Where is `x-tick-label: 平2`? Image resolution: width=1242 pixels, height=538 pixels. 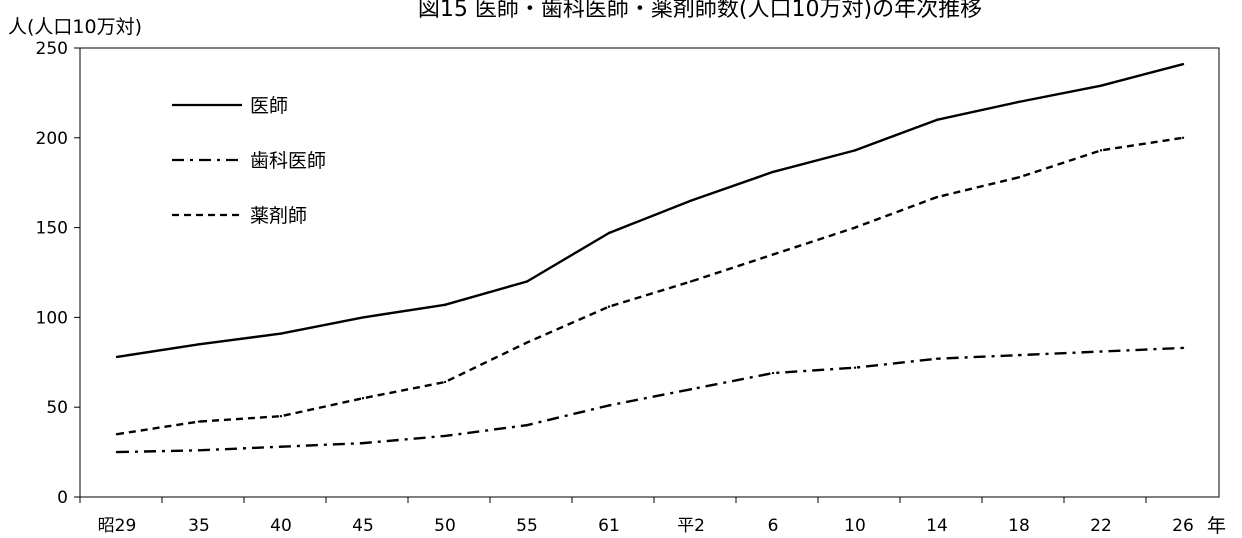 x-tick-label: 平2 is located at coordinates (691, 526).